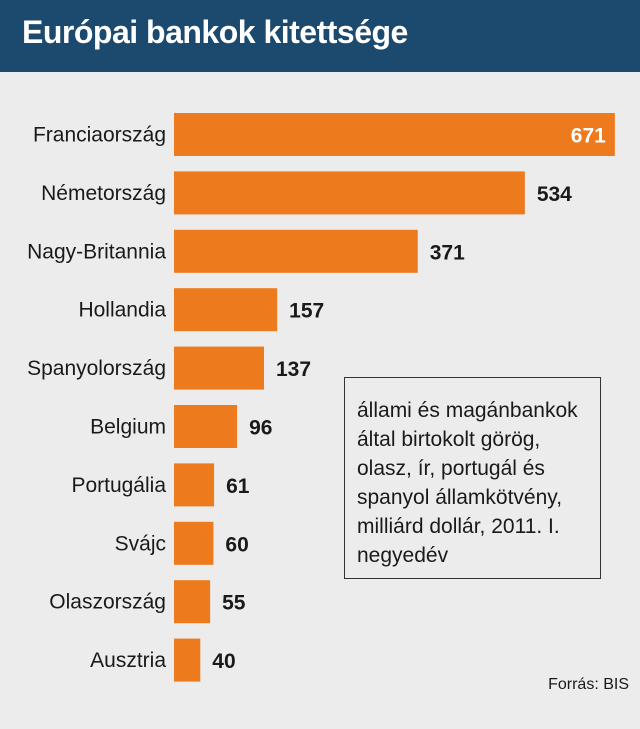  What do you see at coordinates (260, 428) in the screenshot?
I see `value-label: 96` at bounding box center [260, 428].